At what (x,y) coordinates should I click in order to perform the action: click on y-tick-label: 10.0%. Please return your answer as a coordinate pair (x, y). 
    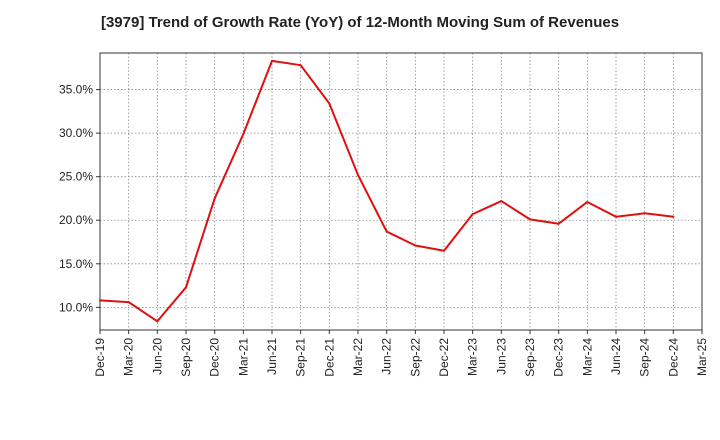
    Looking at the image, I should click on (76, 307).